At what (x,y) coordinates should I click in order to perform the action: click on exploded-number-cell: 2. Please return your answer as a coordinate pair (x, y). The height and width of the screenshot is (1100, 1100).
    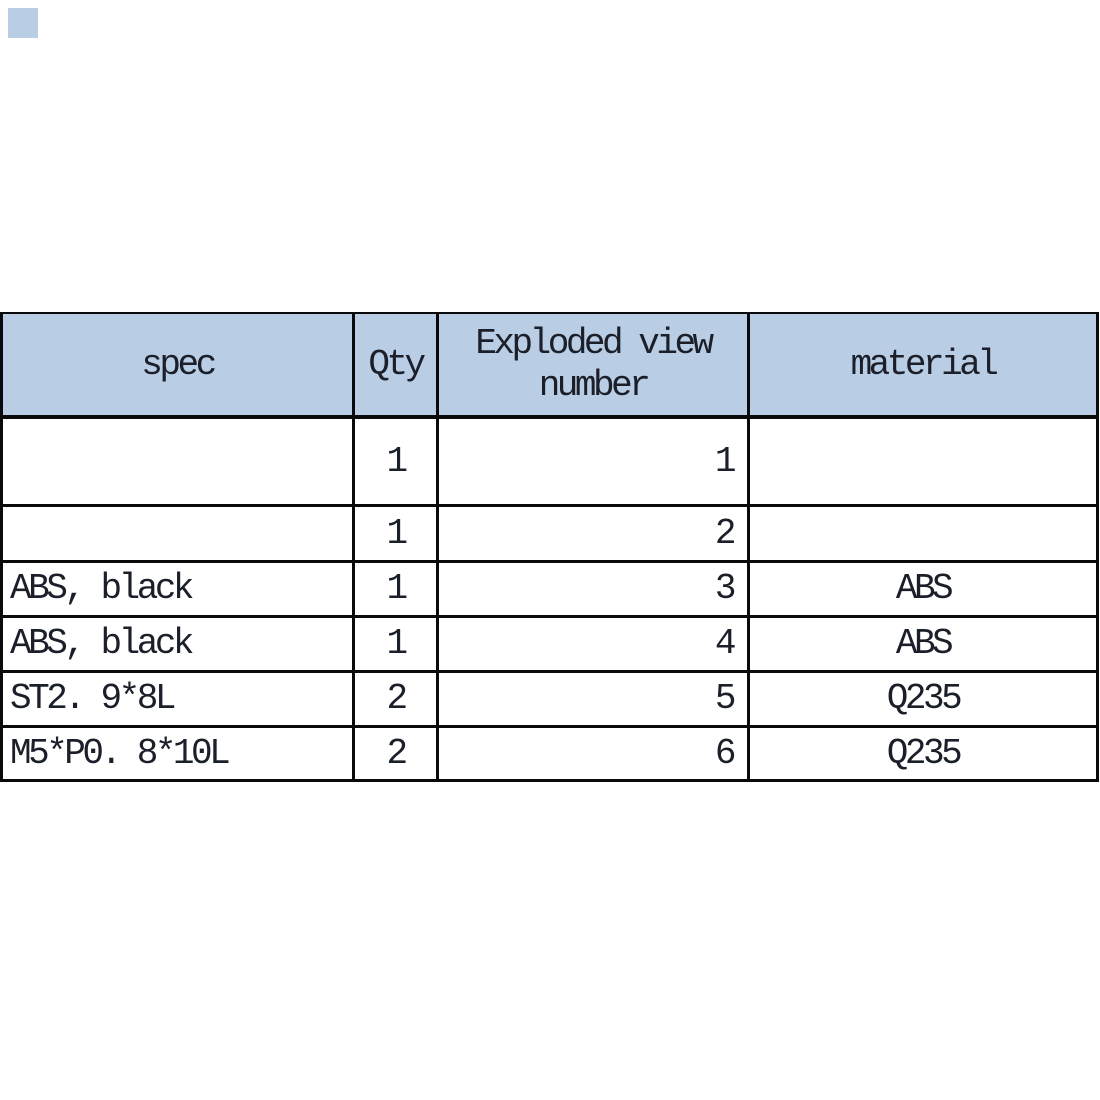
    Looking at the image, I should click on (593, 533).